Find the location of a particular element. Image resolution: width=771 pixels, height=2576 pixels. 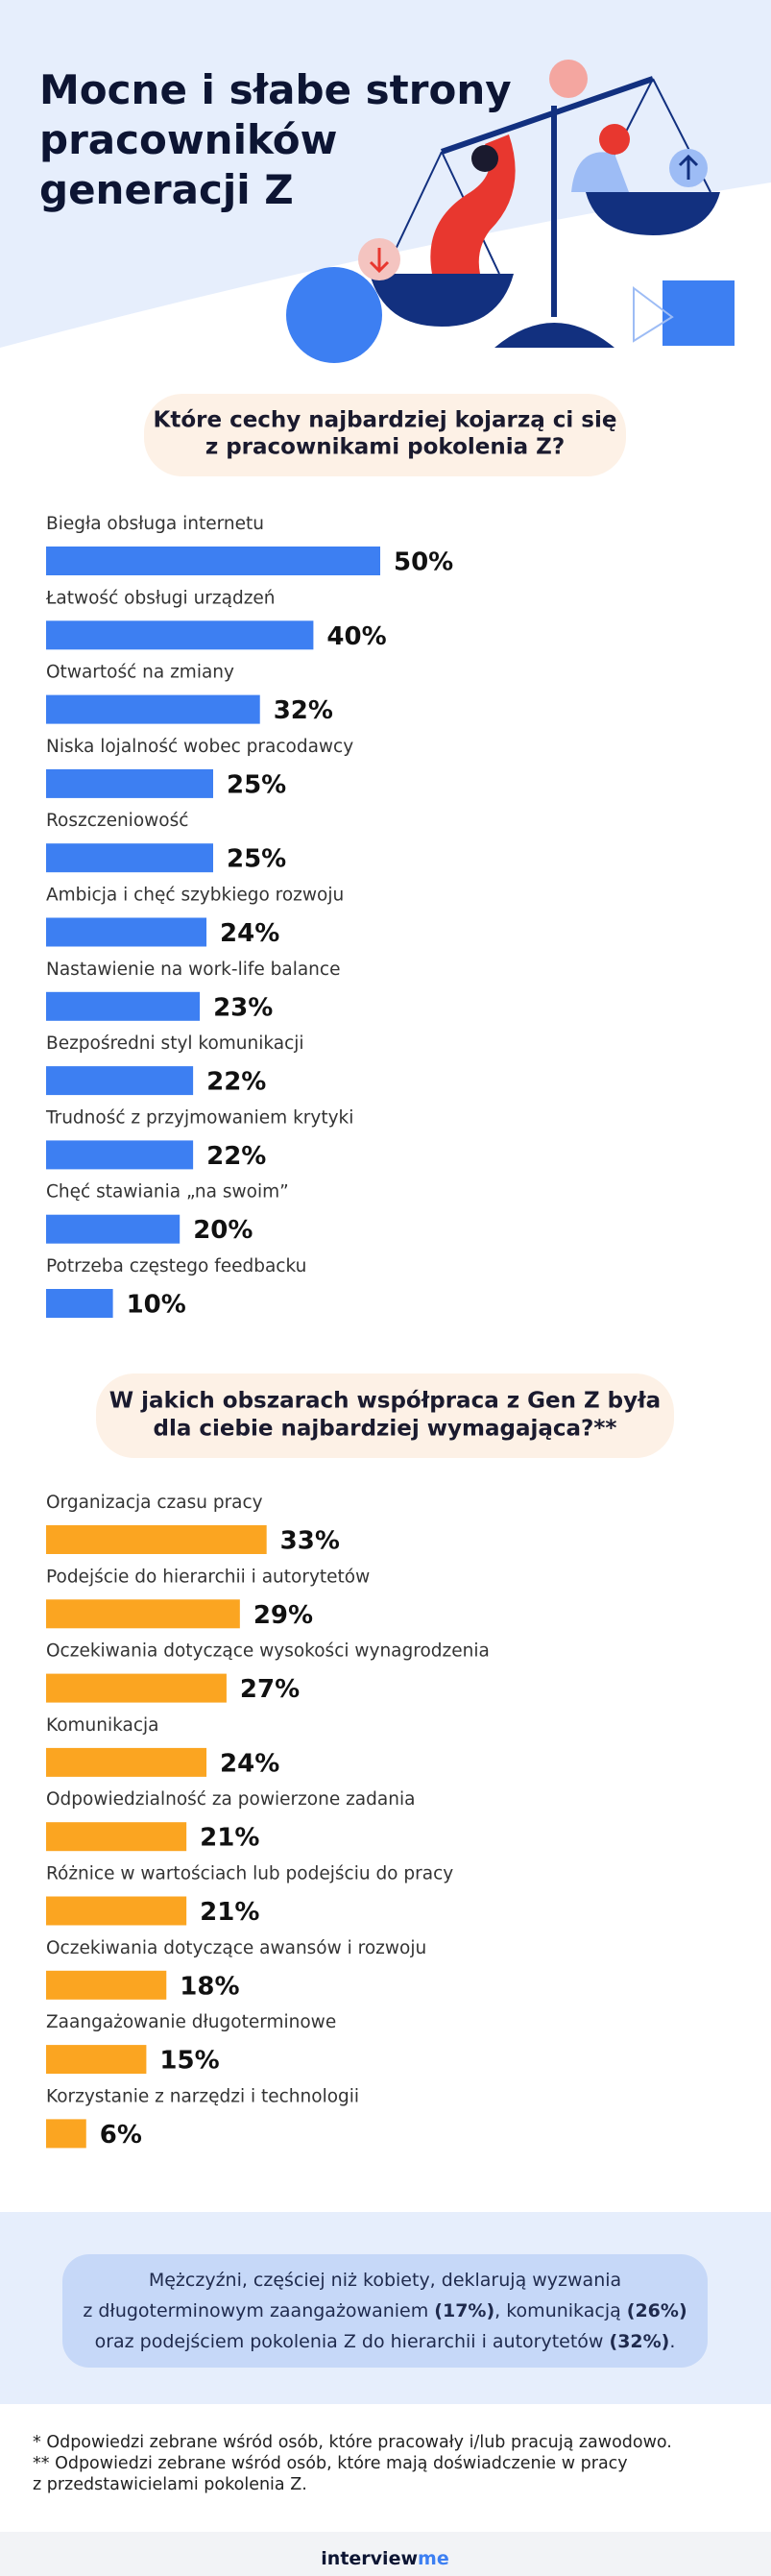

value-label: 6% is located at coordinates (121, 2135).